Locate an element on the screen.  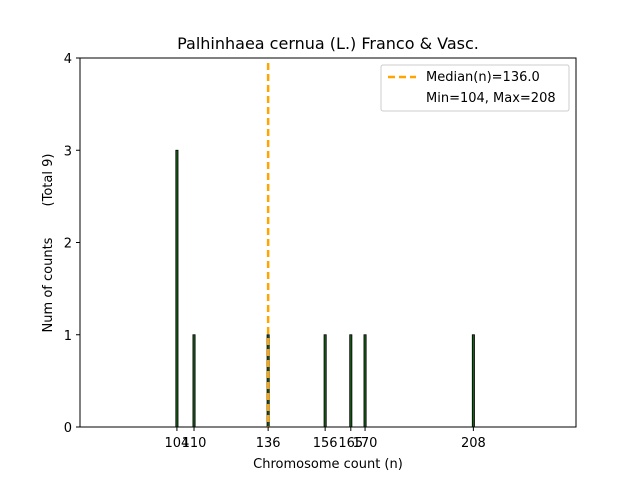
x-tick-label-104: 104 is located at coordinates (177, 443).